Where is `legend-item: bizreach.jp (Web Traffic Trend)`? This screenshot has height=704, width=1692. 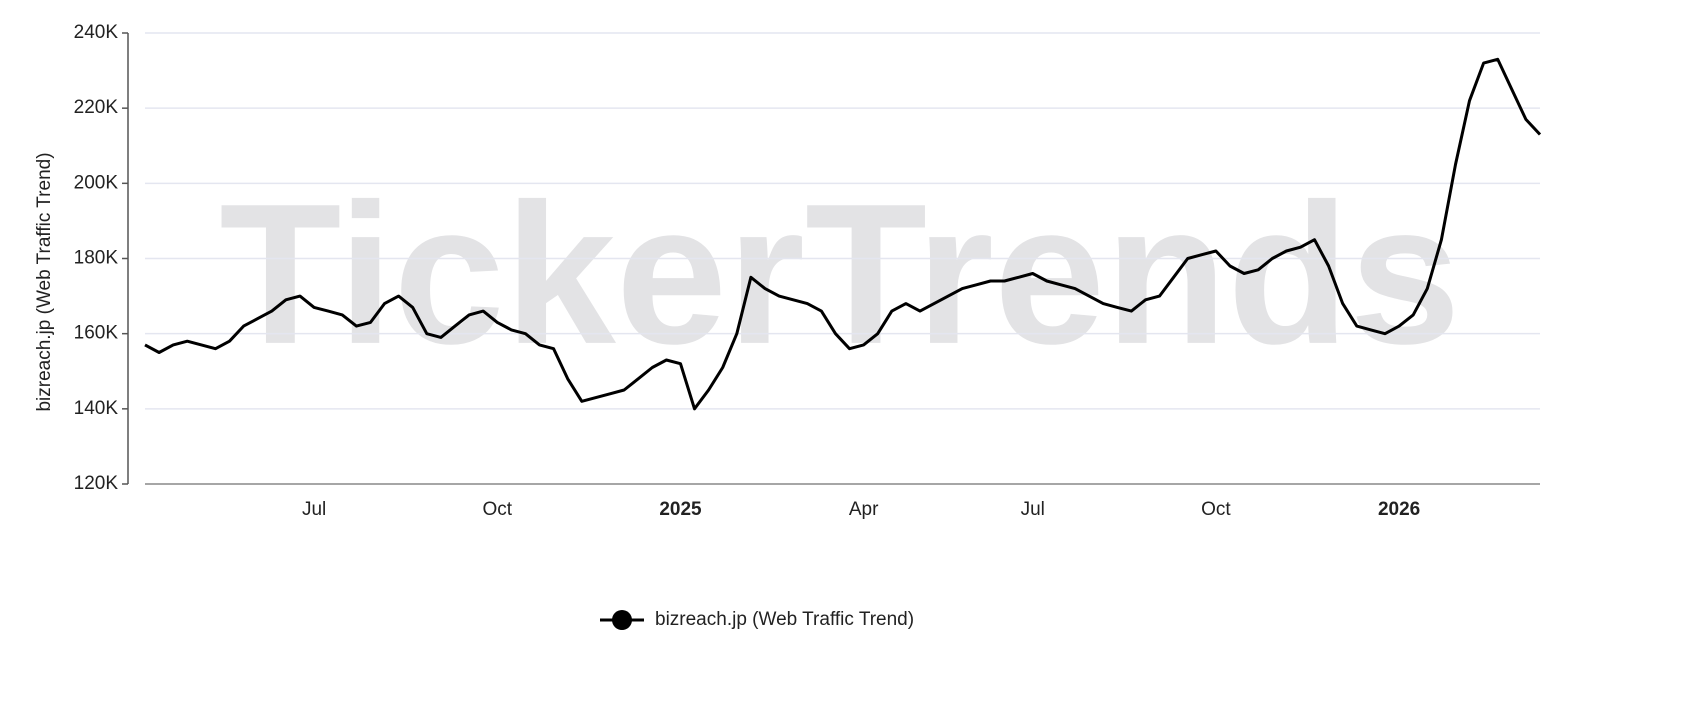 legend-item: bizreach.jp (Web Traffic Trend) is located at coordinates (757, 619).